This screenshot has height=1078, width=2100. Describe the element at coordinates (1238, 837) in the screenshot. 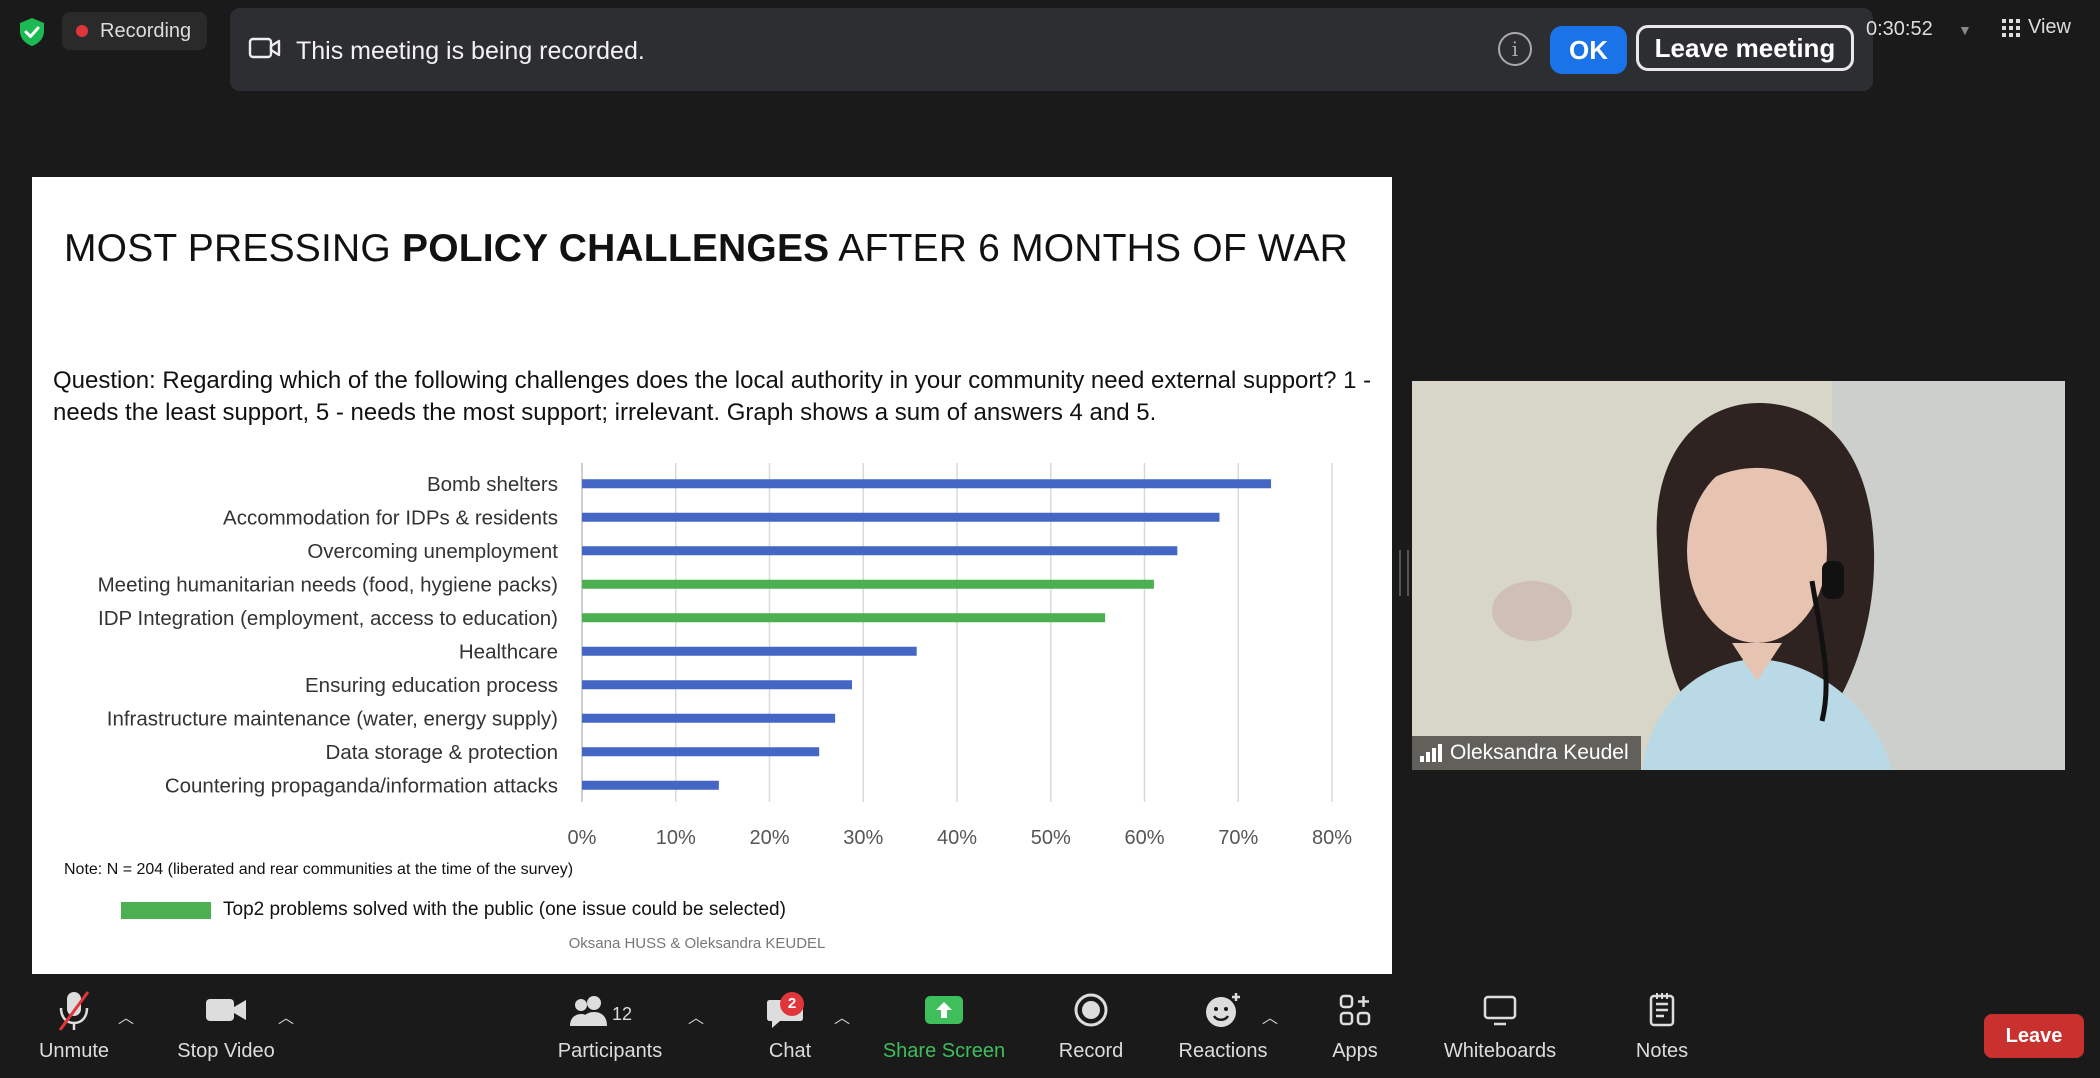

I see `x-tick-label: 70%` at that location.